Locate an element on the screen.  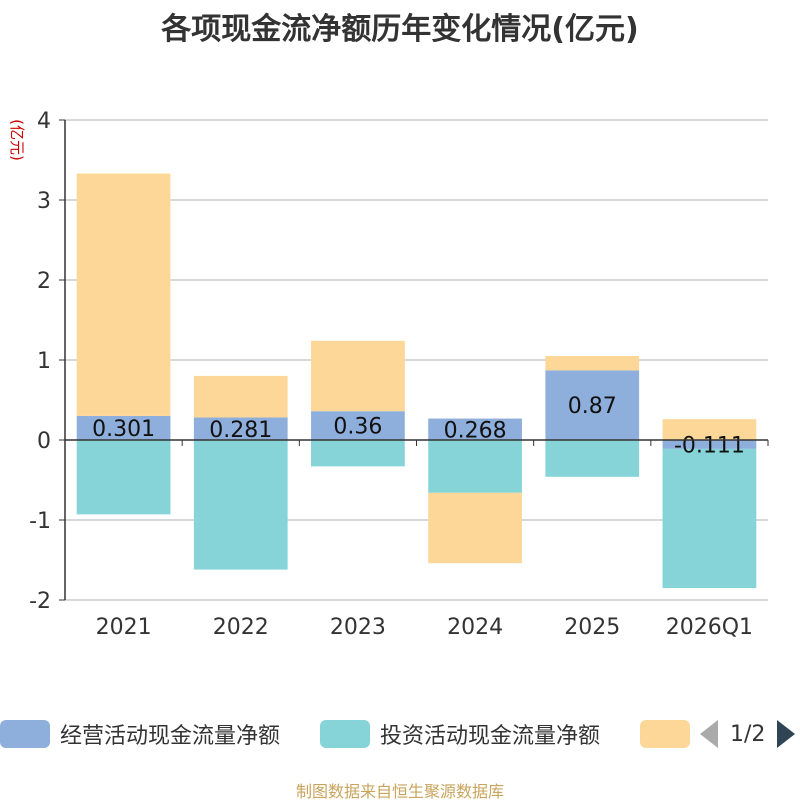
data-label-2022: 0.281 is located at coordinates (240, 430).